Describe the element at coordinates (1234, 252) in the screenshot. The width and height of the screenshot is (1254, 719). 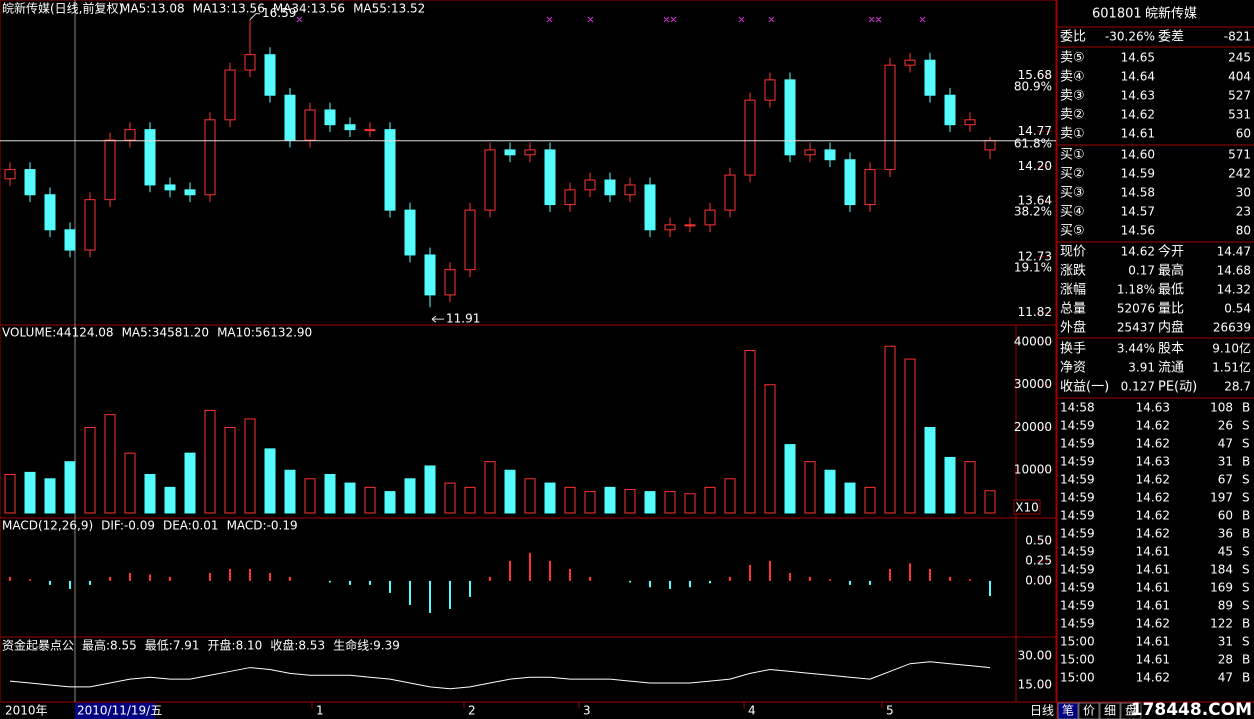
I see `stat-value: 14.47` at that location.